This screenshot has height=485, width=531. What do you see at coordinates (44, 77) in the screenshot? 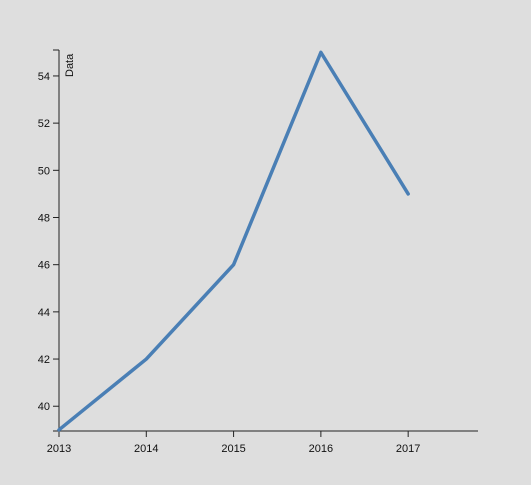
I see `y-tick-label: 54` at bounding box center [44, 77].